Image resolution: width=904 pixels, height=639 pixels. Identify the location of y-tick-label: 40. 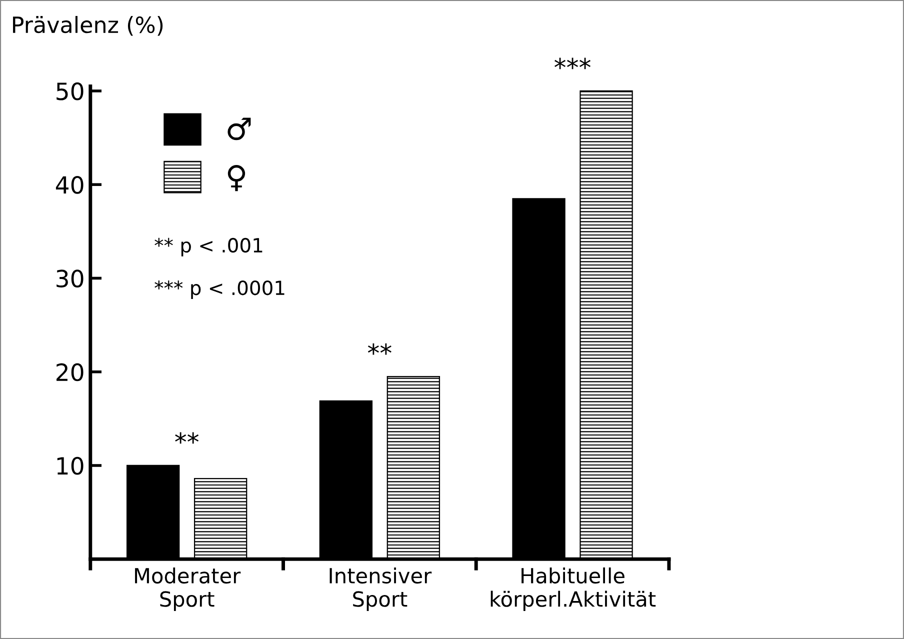
(70, 185).